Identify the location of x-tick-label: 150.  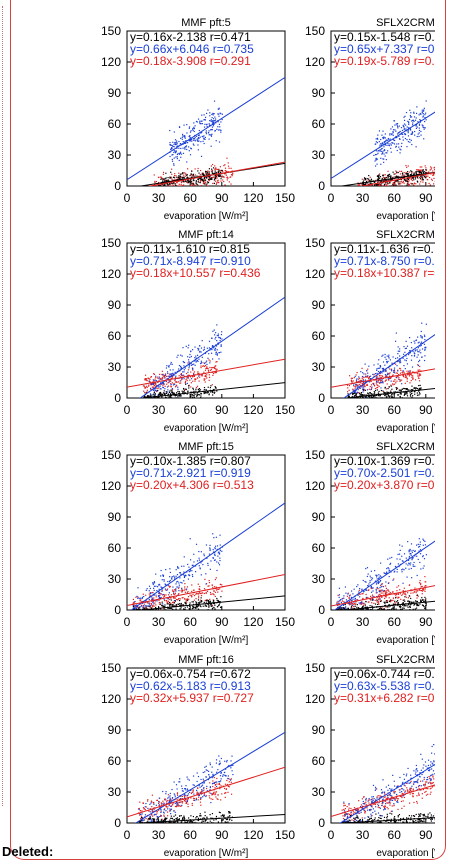
(285, 835).